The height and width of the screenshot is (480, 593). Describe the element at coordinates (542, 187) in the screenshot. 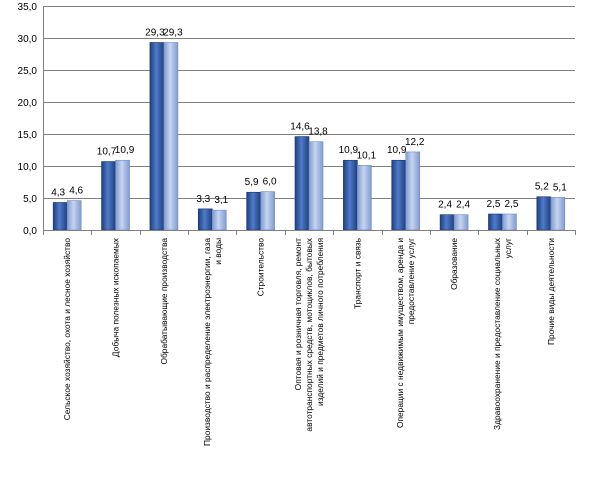

I see `data-label: 5,2` at that location.